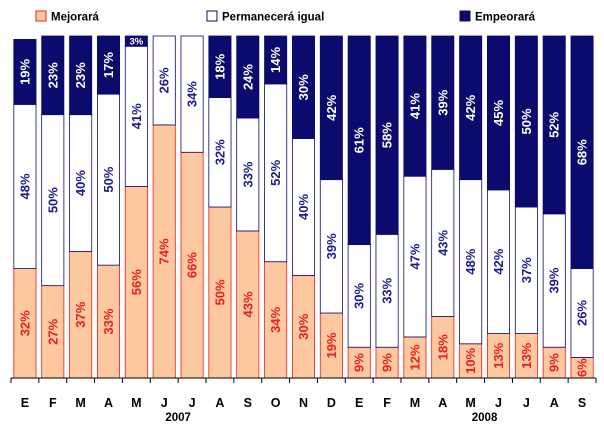  What do you see at coordinates (136, 42) in the screenshot?
I see `data-label: 3%` at bounding box center [136, 42].